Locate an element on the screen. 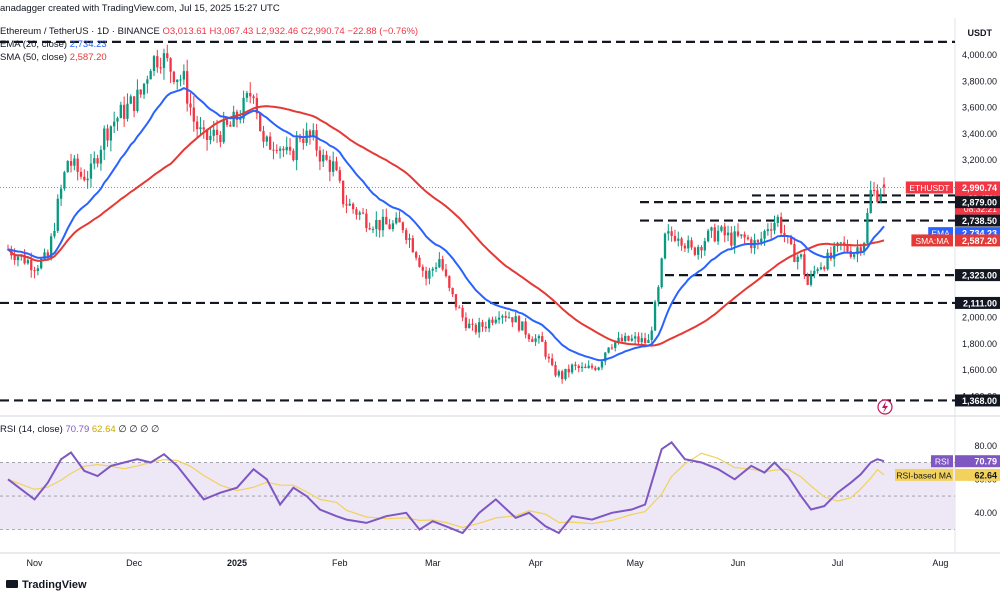 This screenshot has width=1000, height=600. rsi-legend: RSI (14, close) 70.79 62.64 ∅ ∅ ∅ ∅ is located at coordinates (79, 429).